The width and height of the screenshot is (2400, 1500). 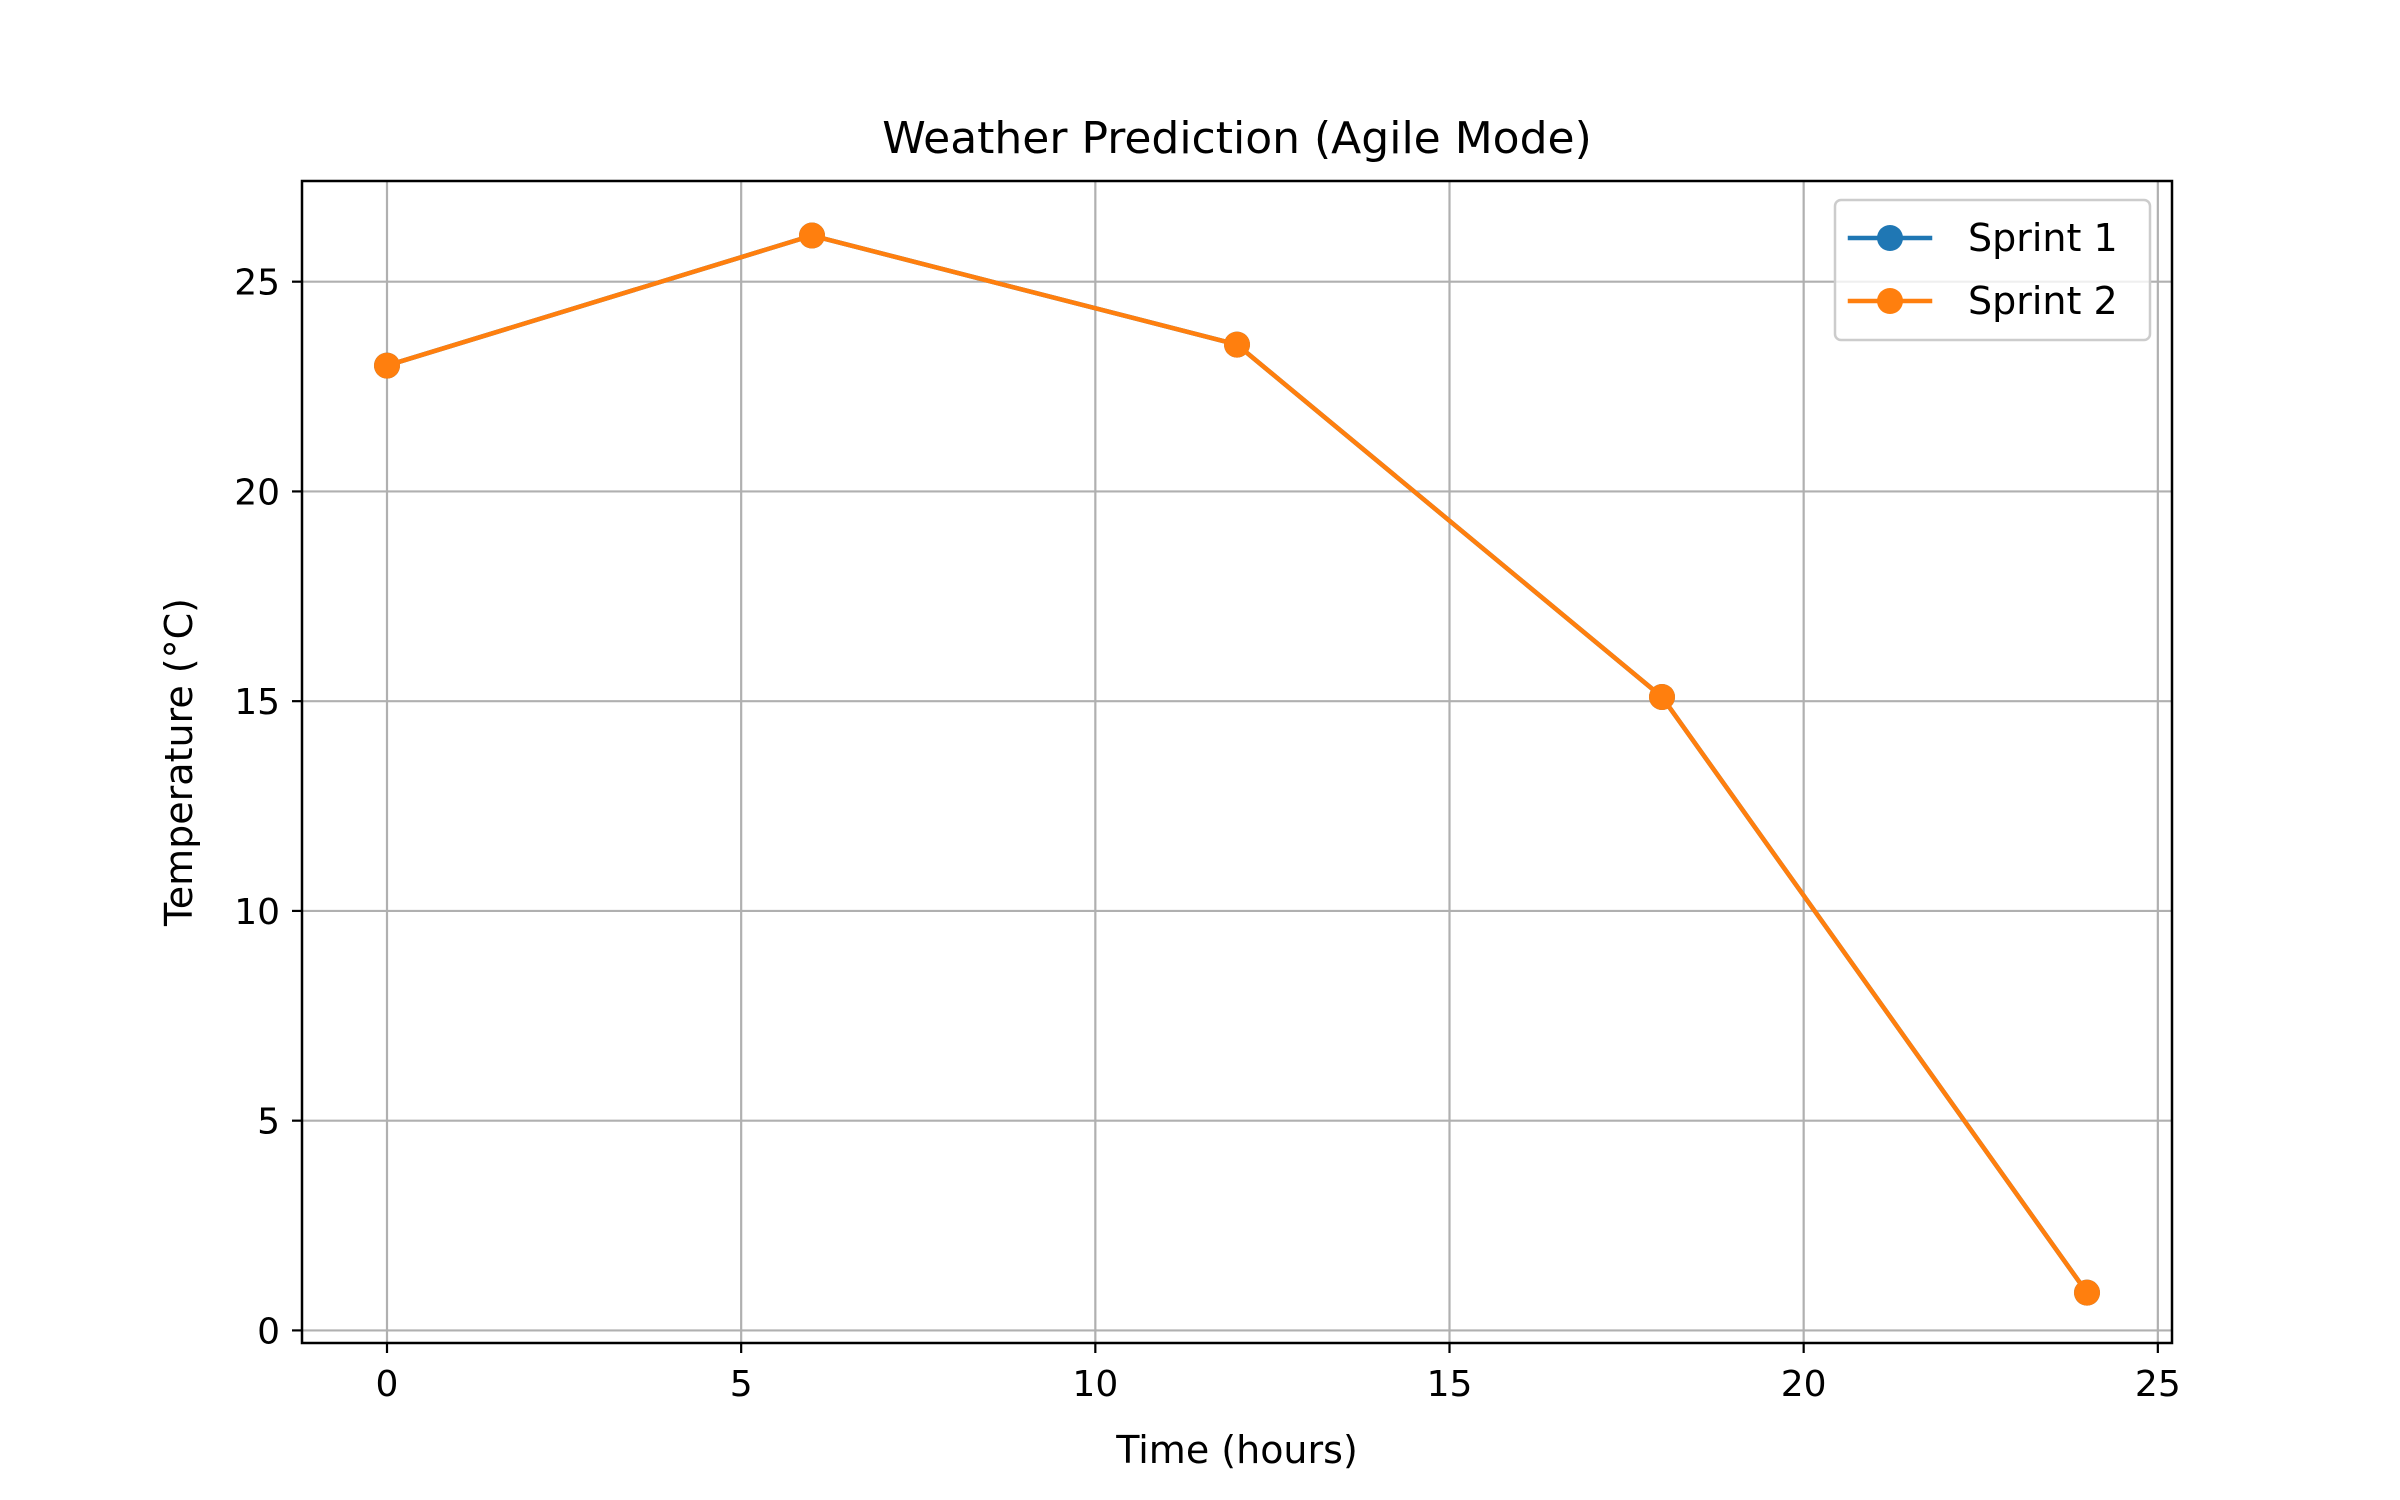 I want to click on legend-label-sprint-2: Sprint 2, so click(x=2043, y=301).